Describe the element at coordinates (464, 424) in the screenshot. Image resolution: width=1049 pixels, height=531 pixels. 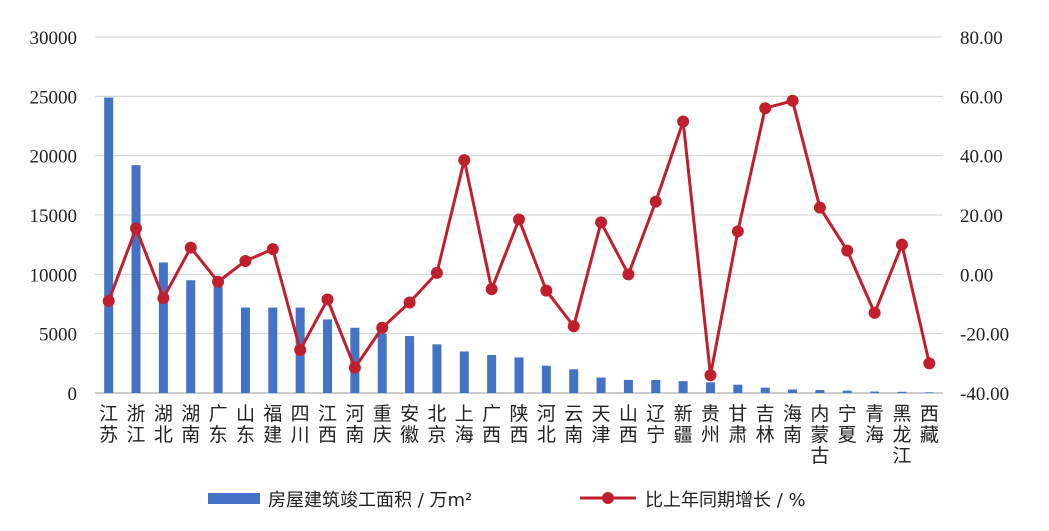
I see `category-label: 上海` at that location.